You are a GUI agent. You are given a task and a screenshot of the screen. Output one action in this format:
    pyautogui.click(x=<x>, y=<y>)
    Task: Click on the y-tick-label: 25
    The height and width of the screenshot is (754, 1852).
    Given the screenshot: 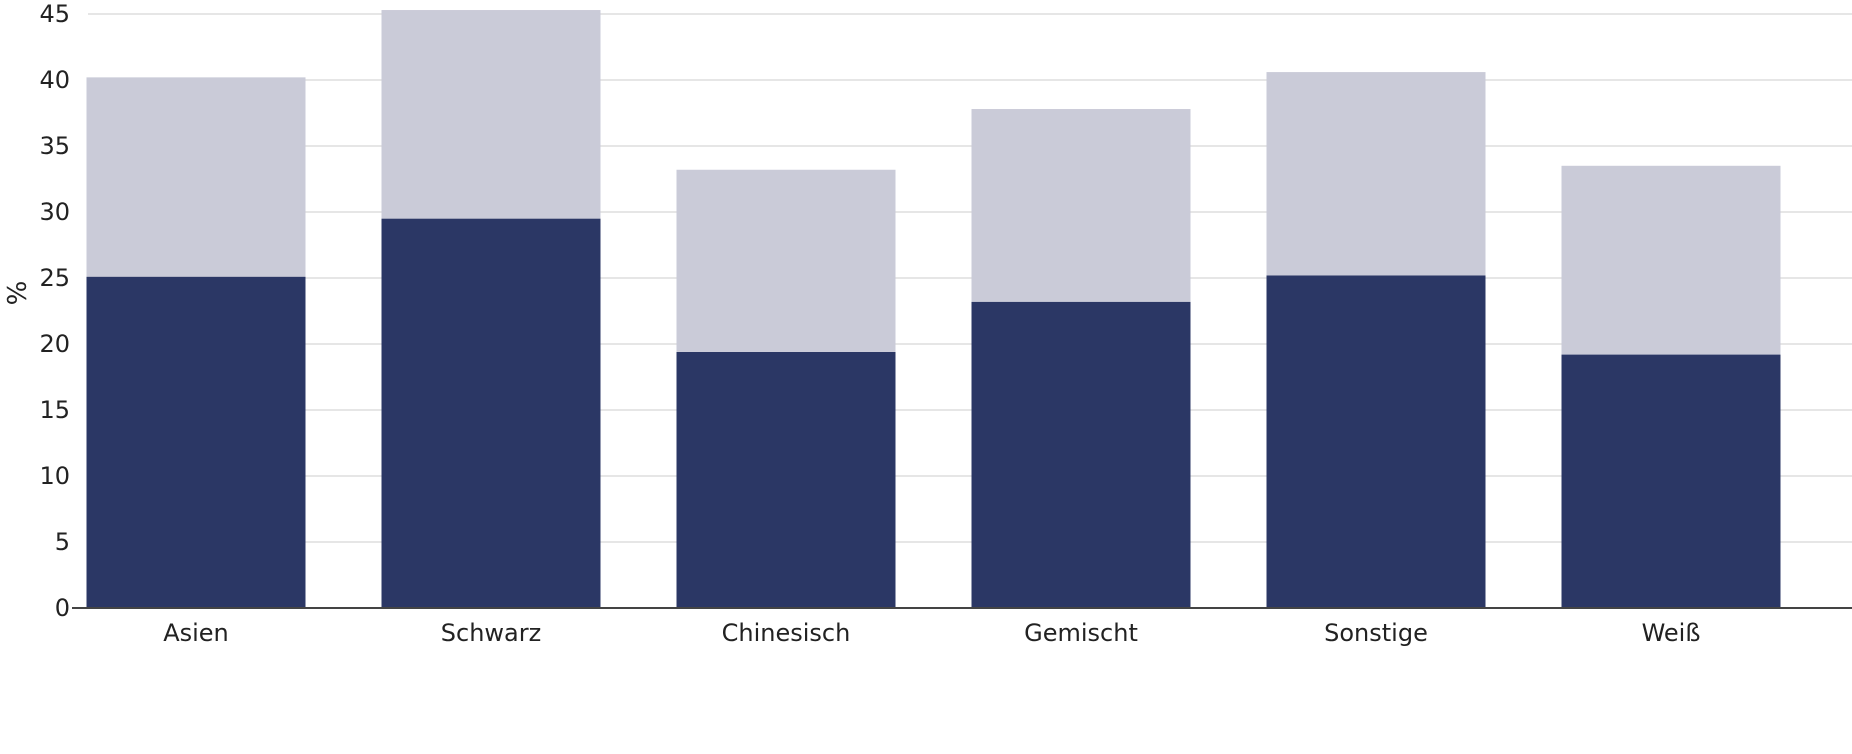 What is the action you would take?
    pyautogui.click(x=54, y=278)
    